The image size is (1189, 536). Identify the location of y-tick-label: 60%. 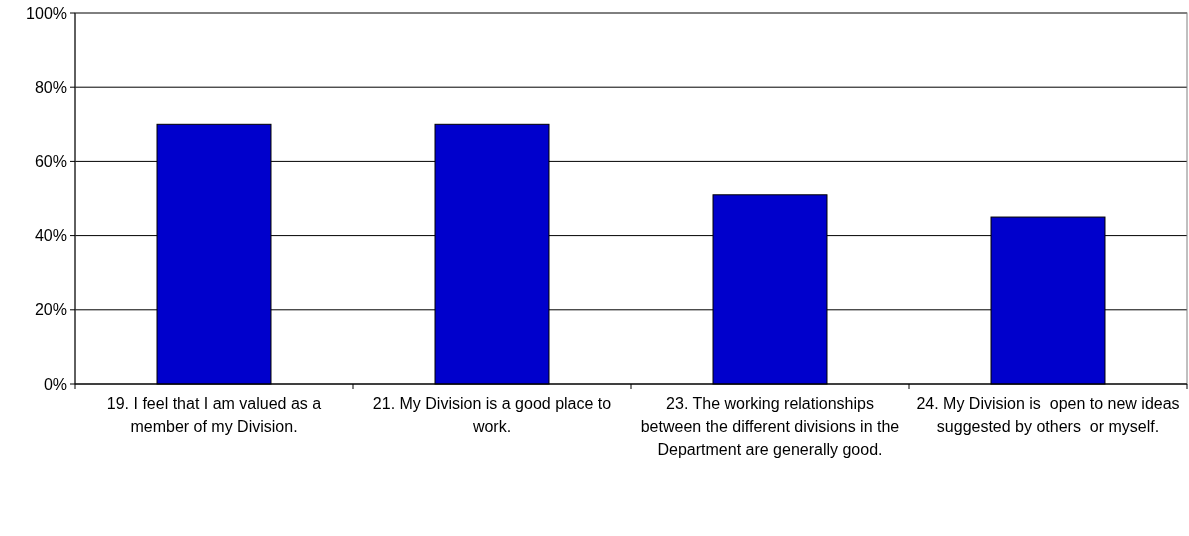
(50, 161).